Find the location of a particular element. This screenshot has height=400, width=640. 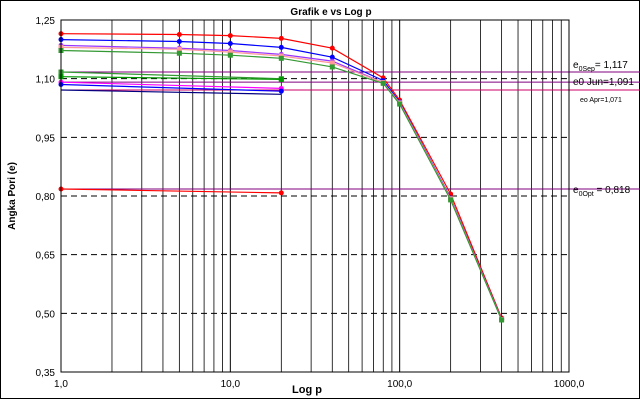

x-tick-label: 10,0 is located at coordinates (231, 384).